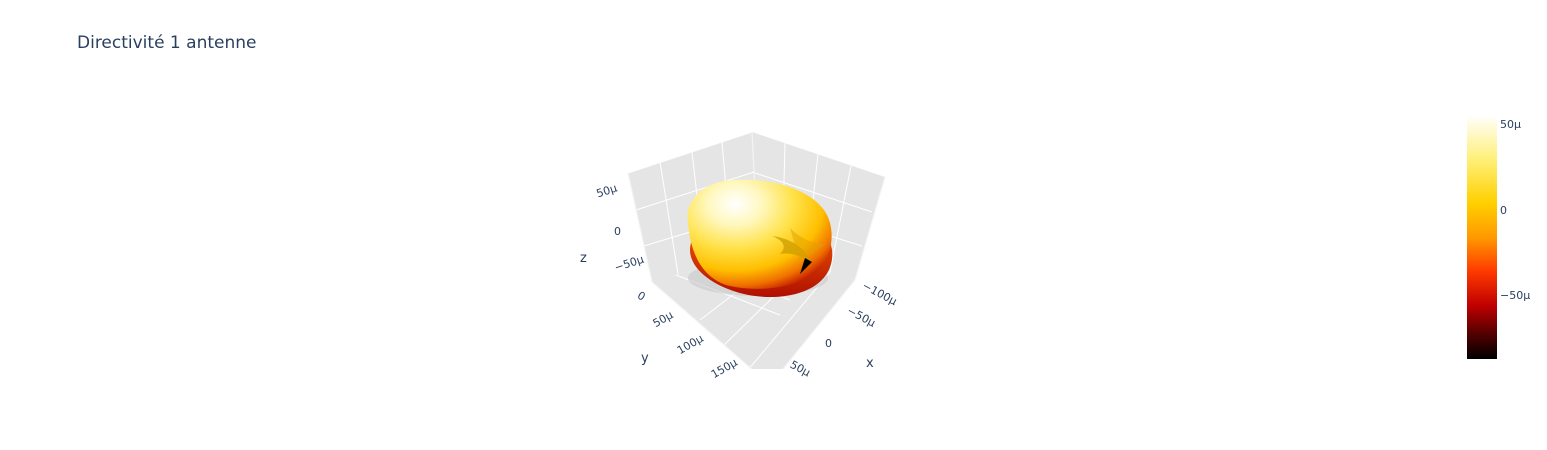  Describe the element at coordinates (724, 368) in the screenshot. I see `y-tick-3: 150μ` at that location.